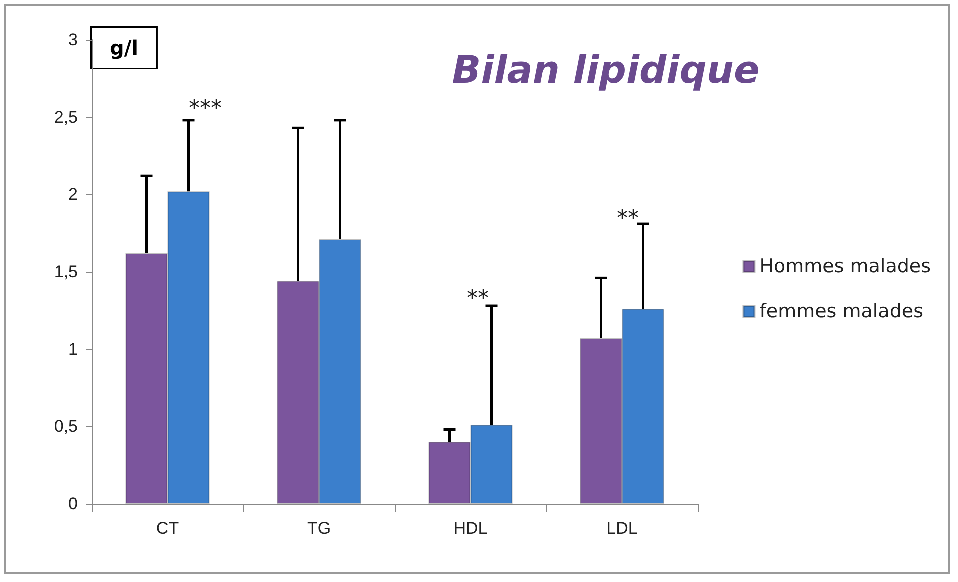 Image resolution: width=958 pixels, height=582 pixels. What do you see at coordinates (319, 528) in the screenshot?
I see `x-tick-label: TG` at bounding box center [319, 528].